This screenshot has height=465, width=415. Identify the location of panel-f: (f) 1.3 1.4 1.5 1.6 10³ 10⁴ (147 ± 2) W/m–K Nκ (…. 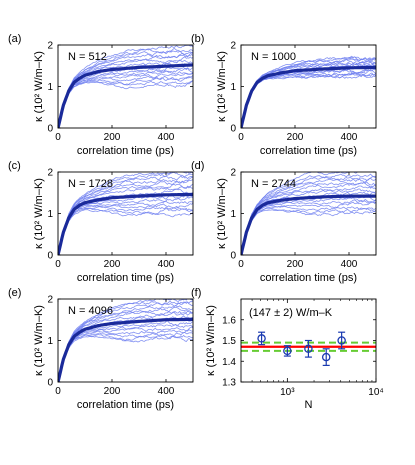
(287, 349).